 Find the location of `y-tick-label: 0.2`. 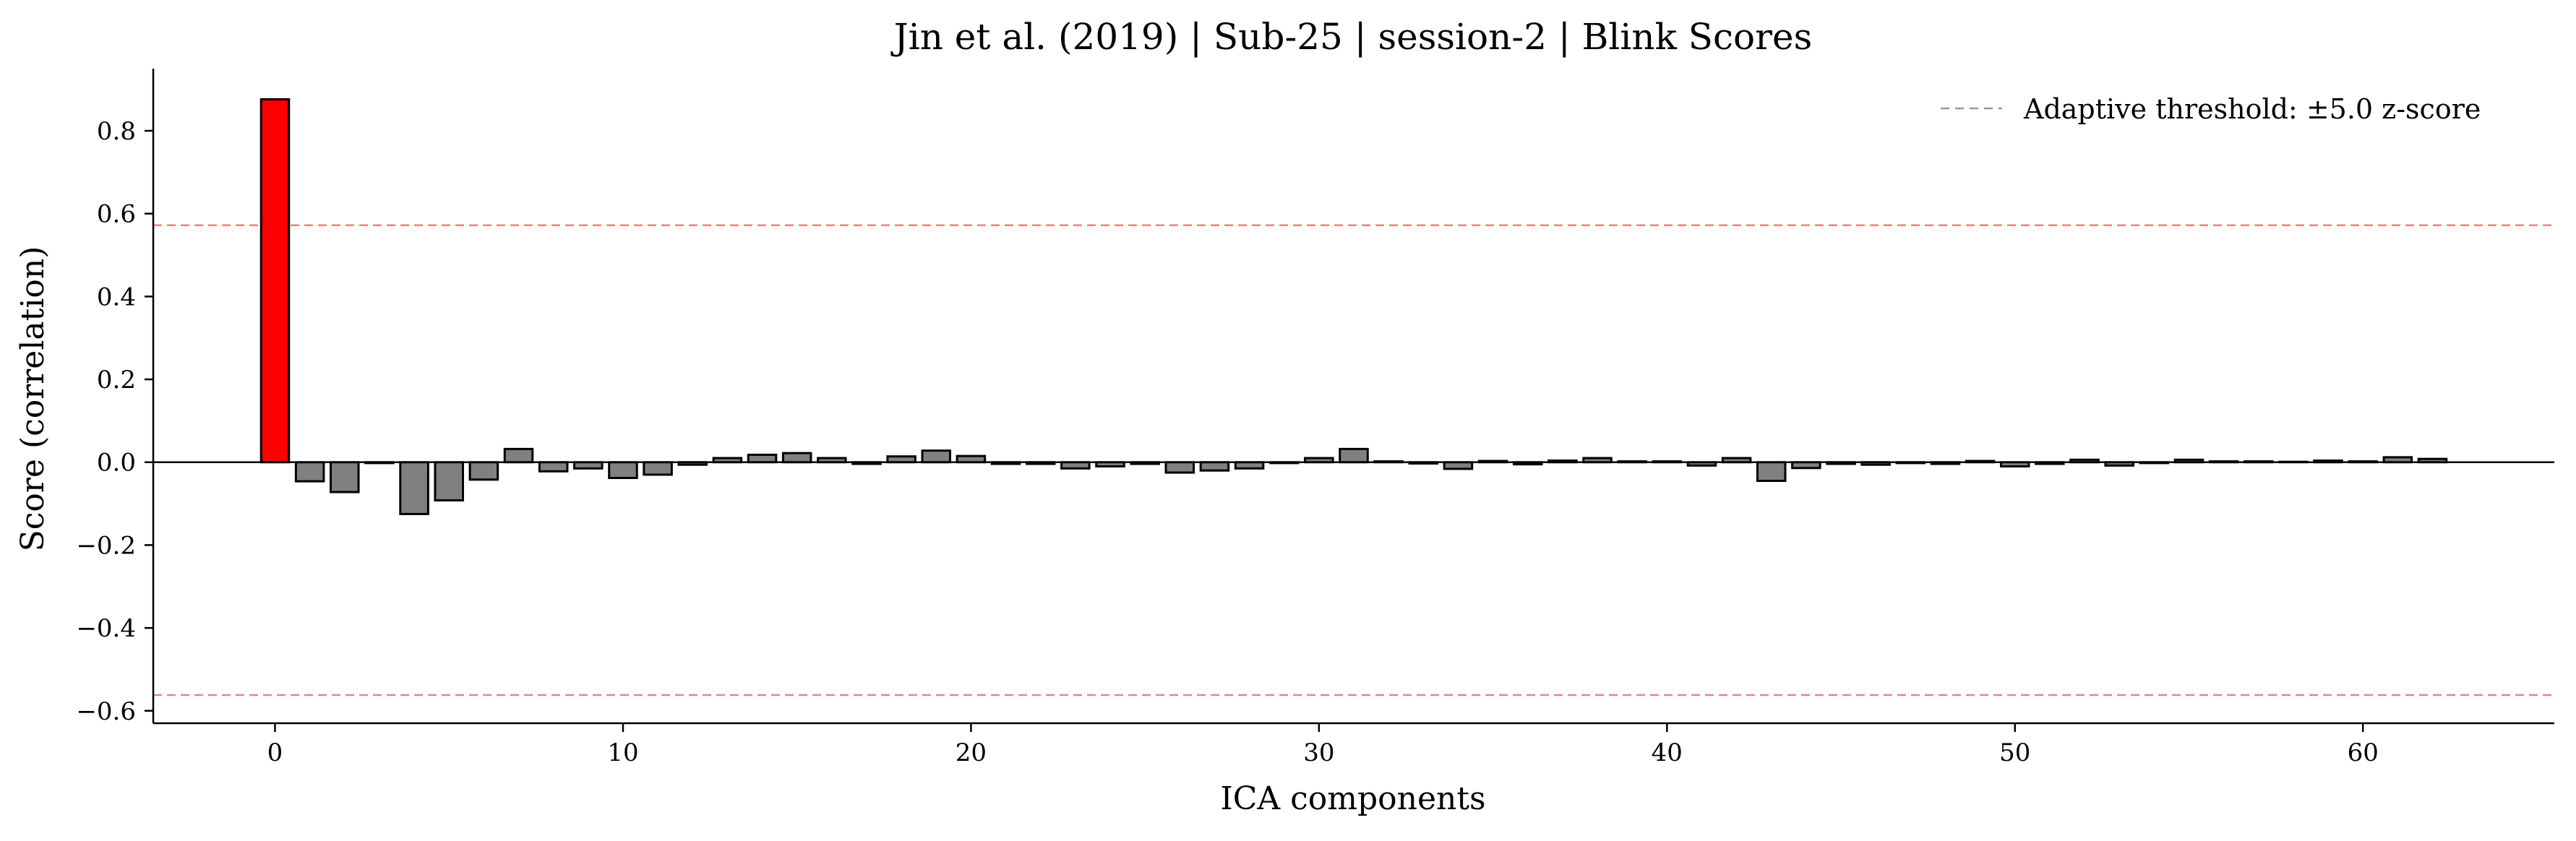

y-tick-label: 0.2 is located at coordinates (117, 380).